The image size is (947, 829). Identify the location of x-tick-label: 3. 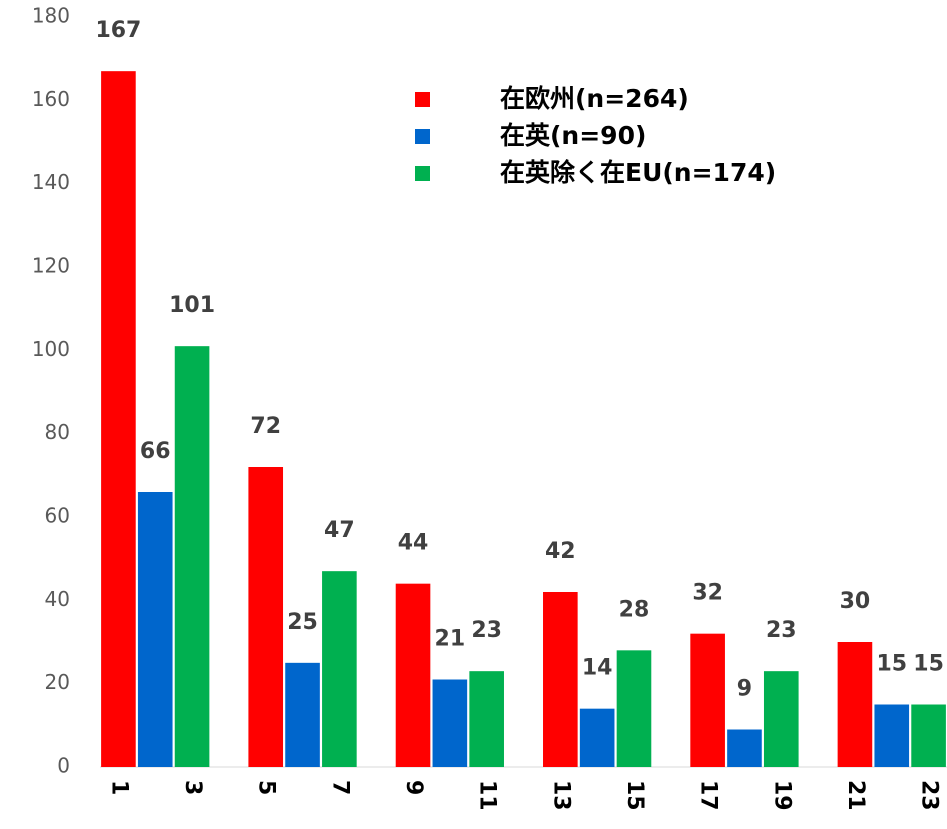
(192, 787).